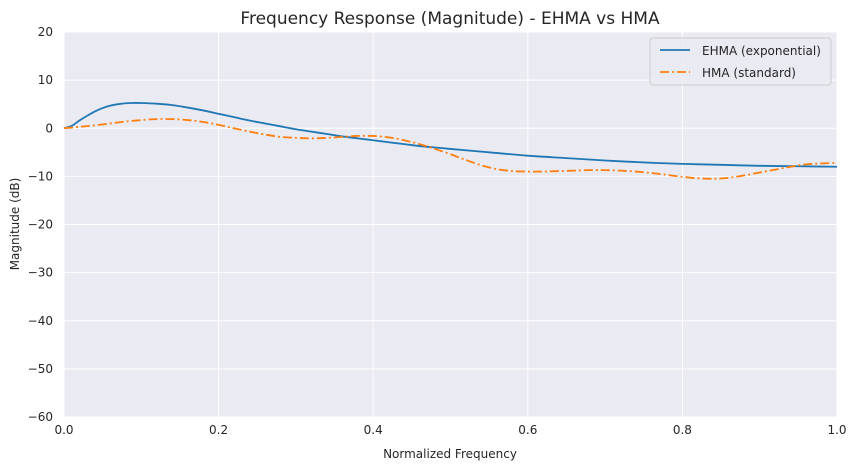  I want to click on legend: EHMA (exponential) HMA (standard), so click(740, 61).